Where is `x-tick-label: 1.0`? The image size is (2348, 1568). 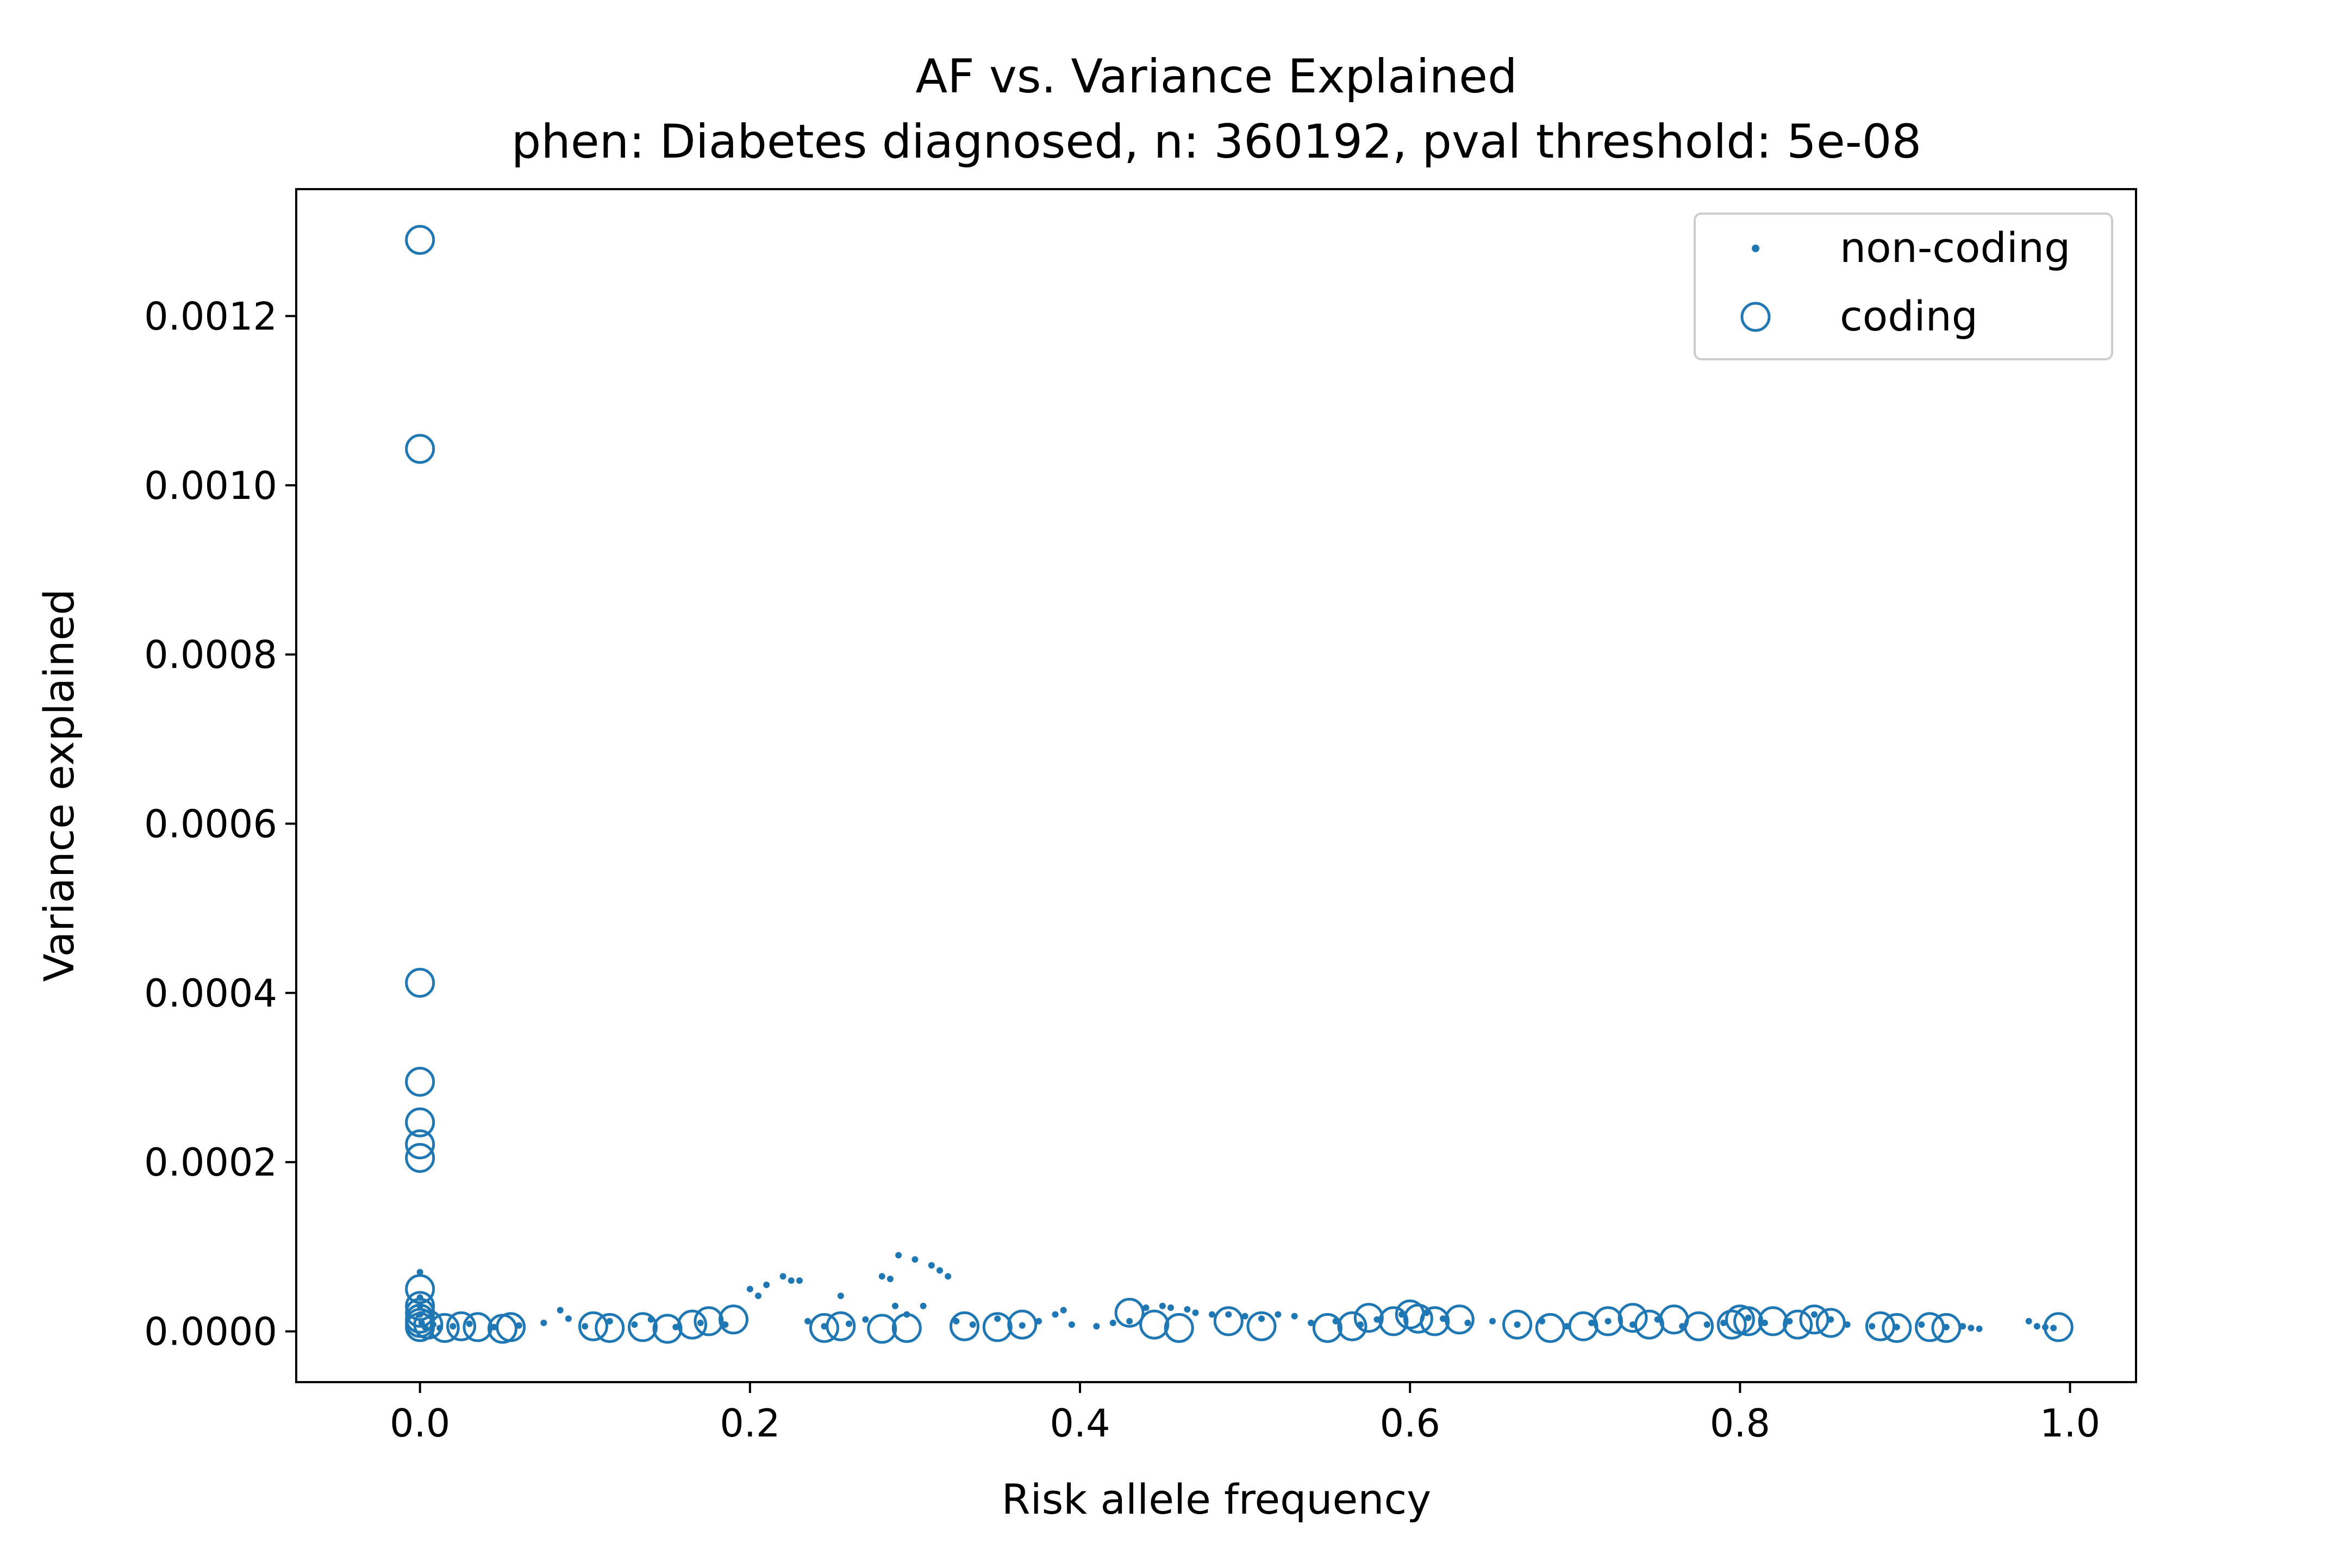
x-tick-label: 1.0 is located at coordinates (2070, 1423).